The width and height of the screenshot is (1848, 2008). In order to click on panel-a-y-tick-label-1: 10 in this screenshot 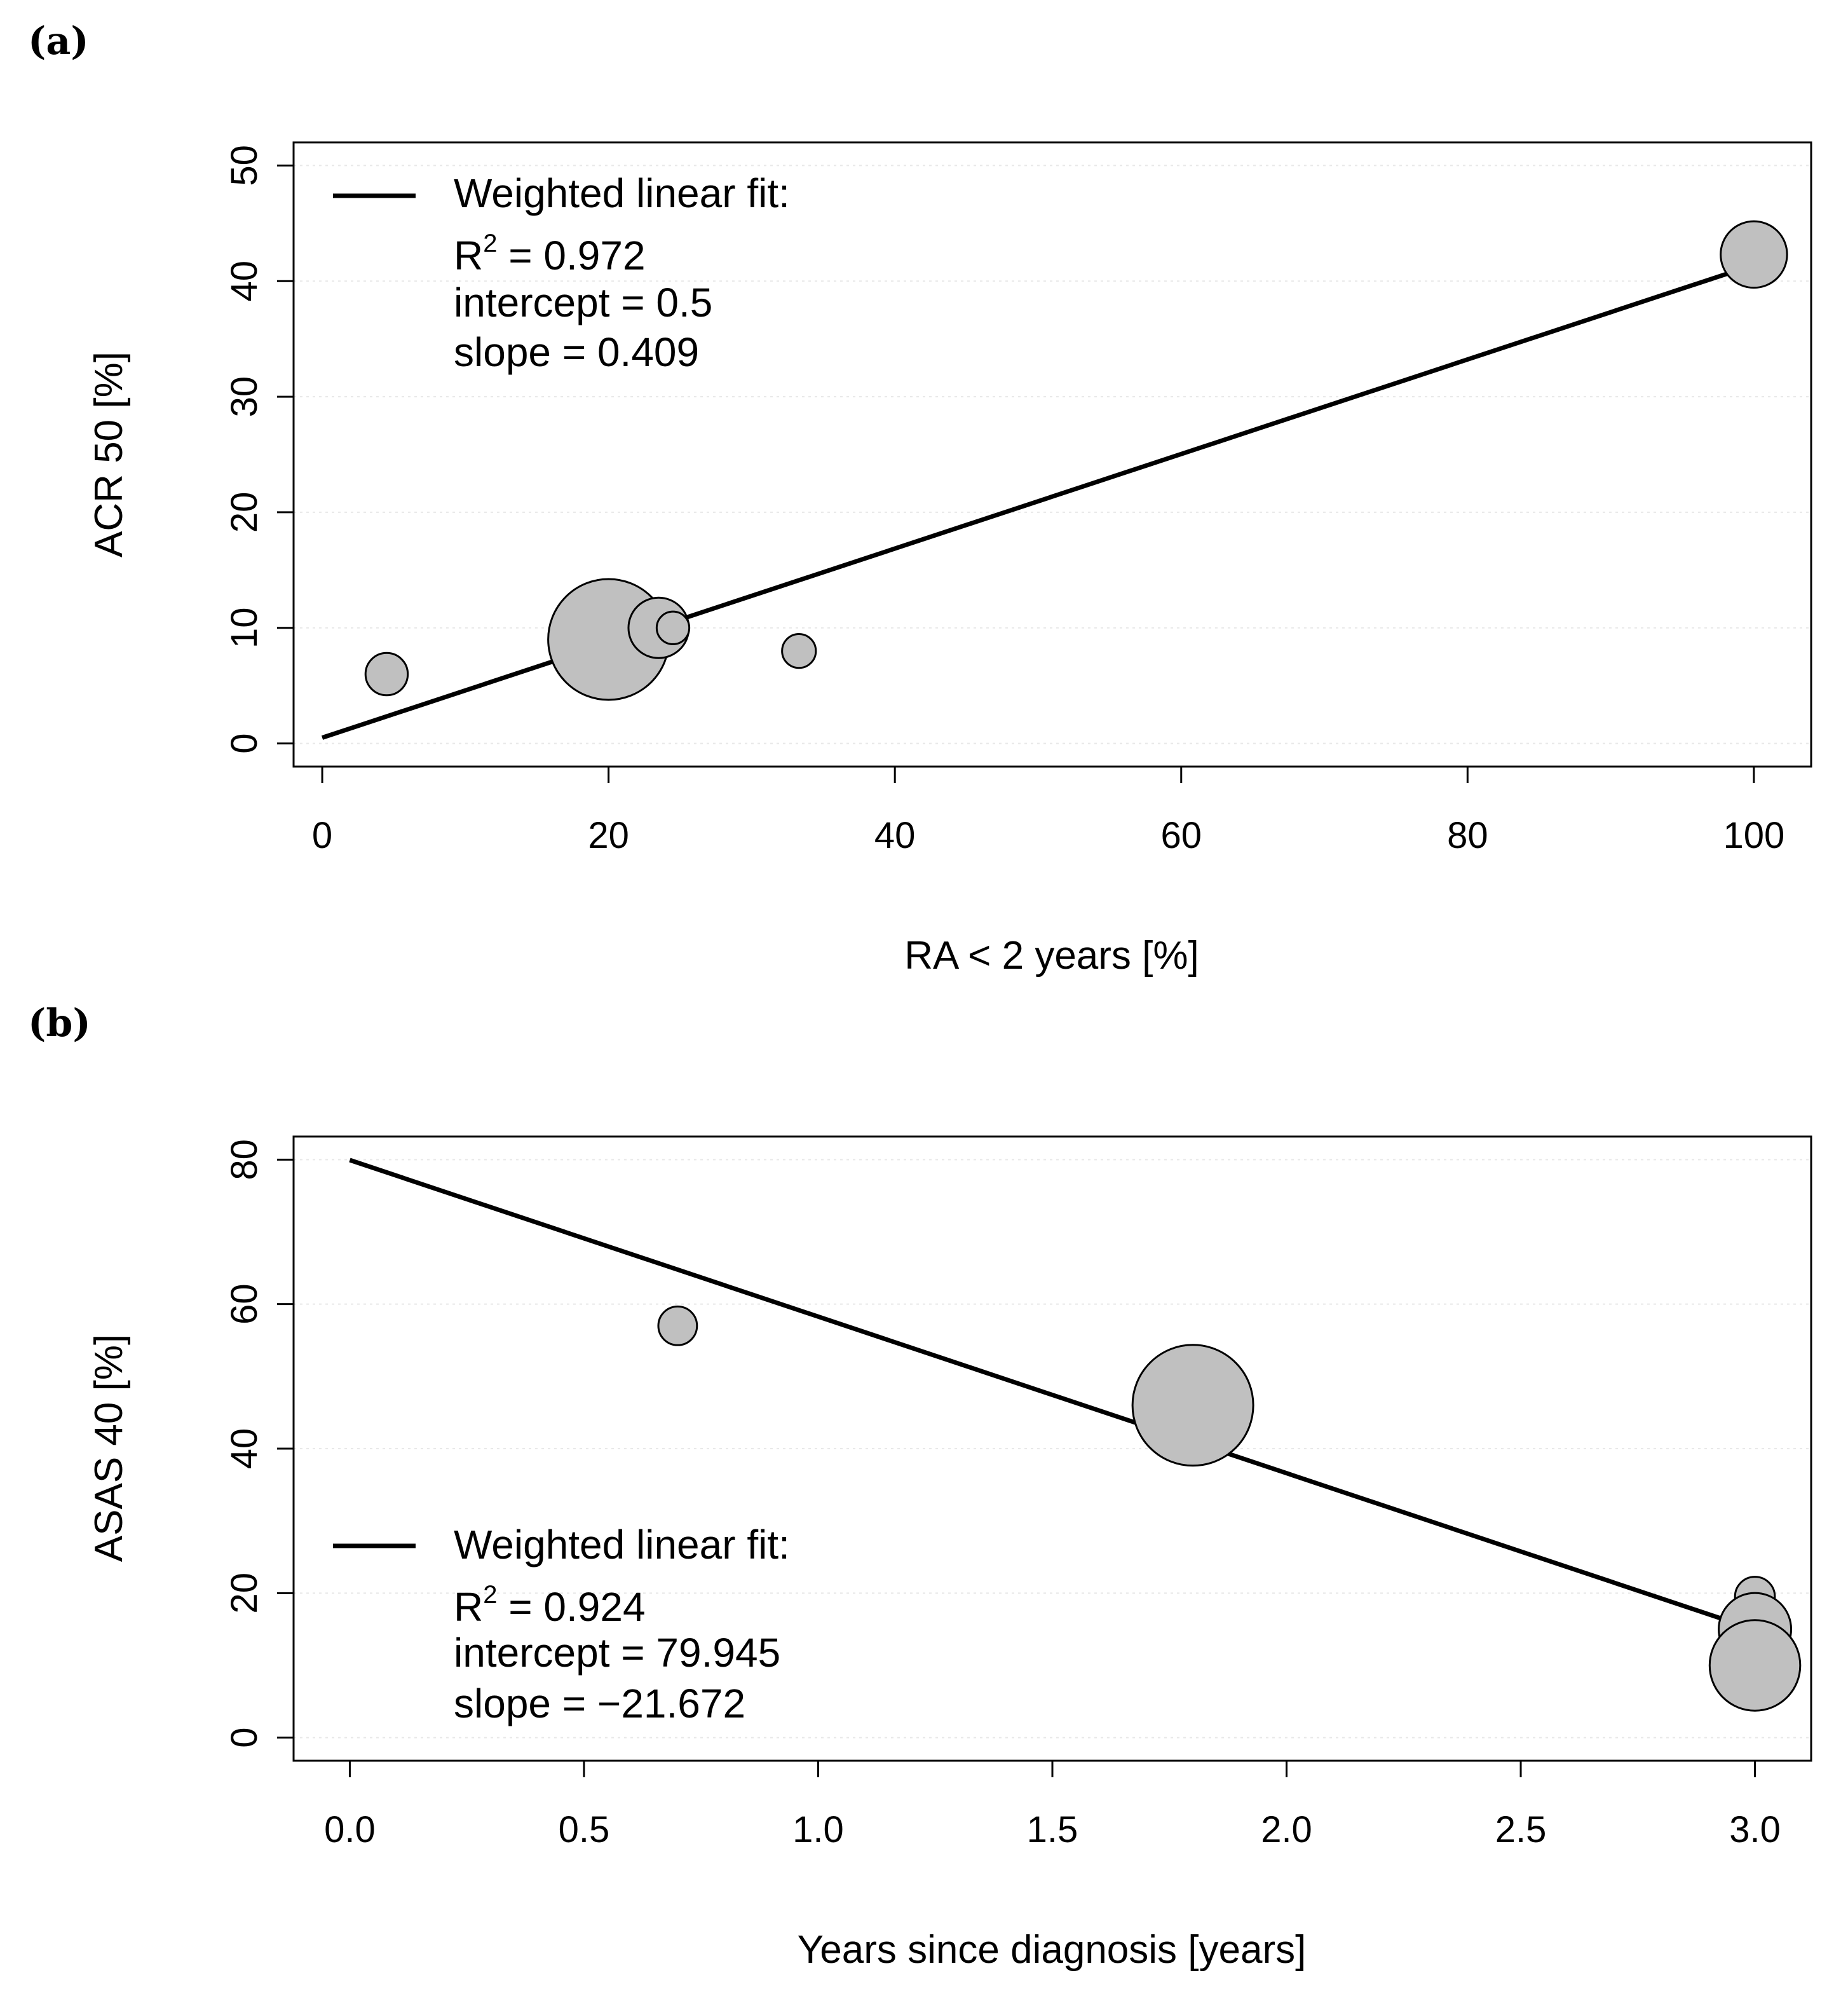, I will do `click(245, 628)`.